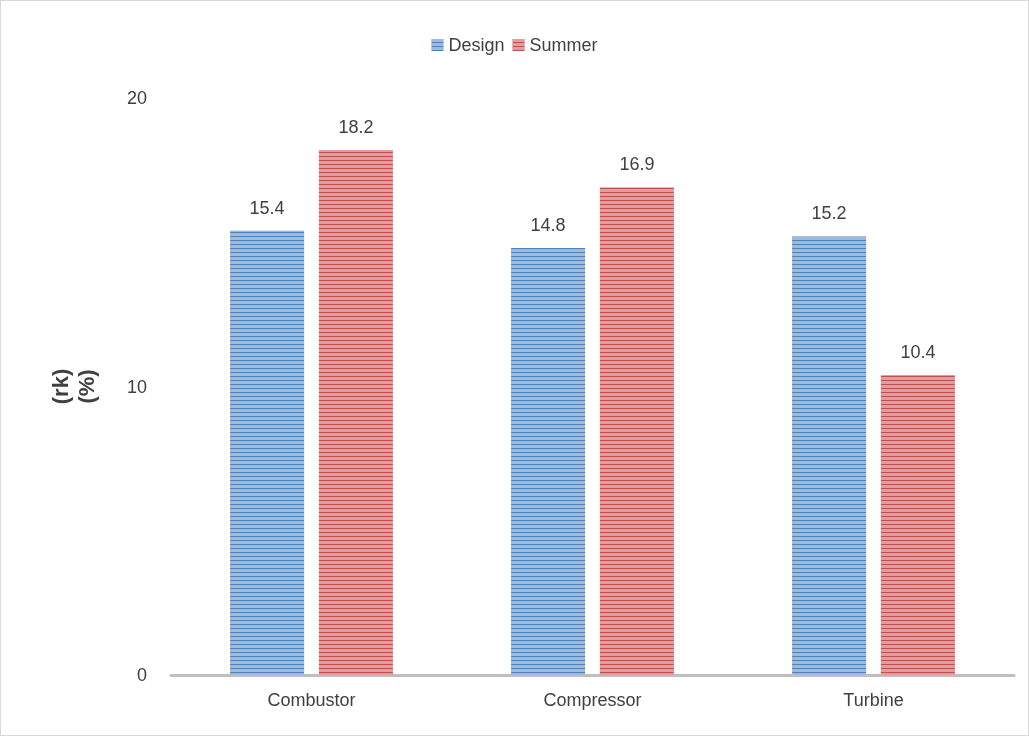 Image resolution: width=1029 pixels, height=736 pixels. I want to click on x-tick-label: Turbine, so click(873, 700).